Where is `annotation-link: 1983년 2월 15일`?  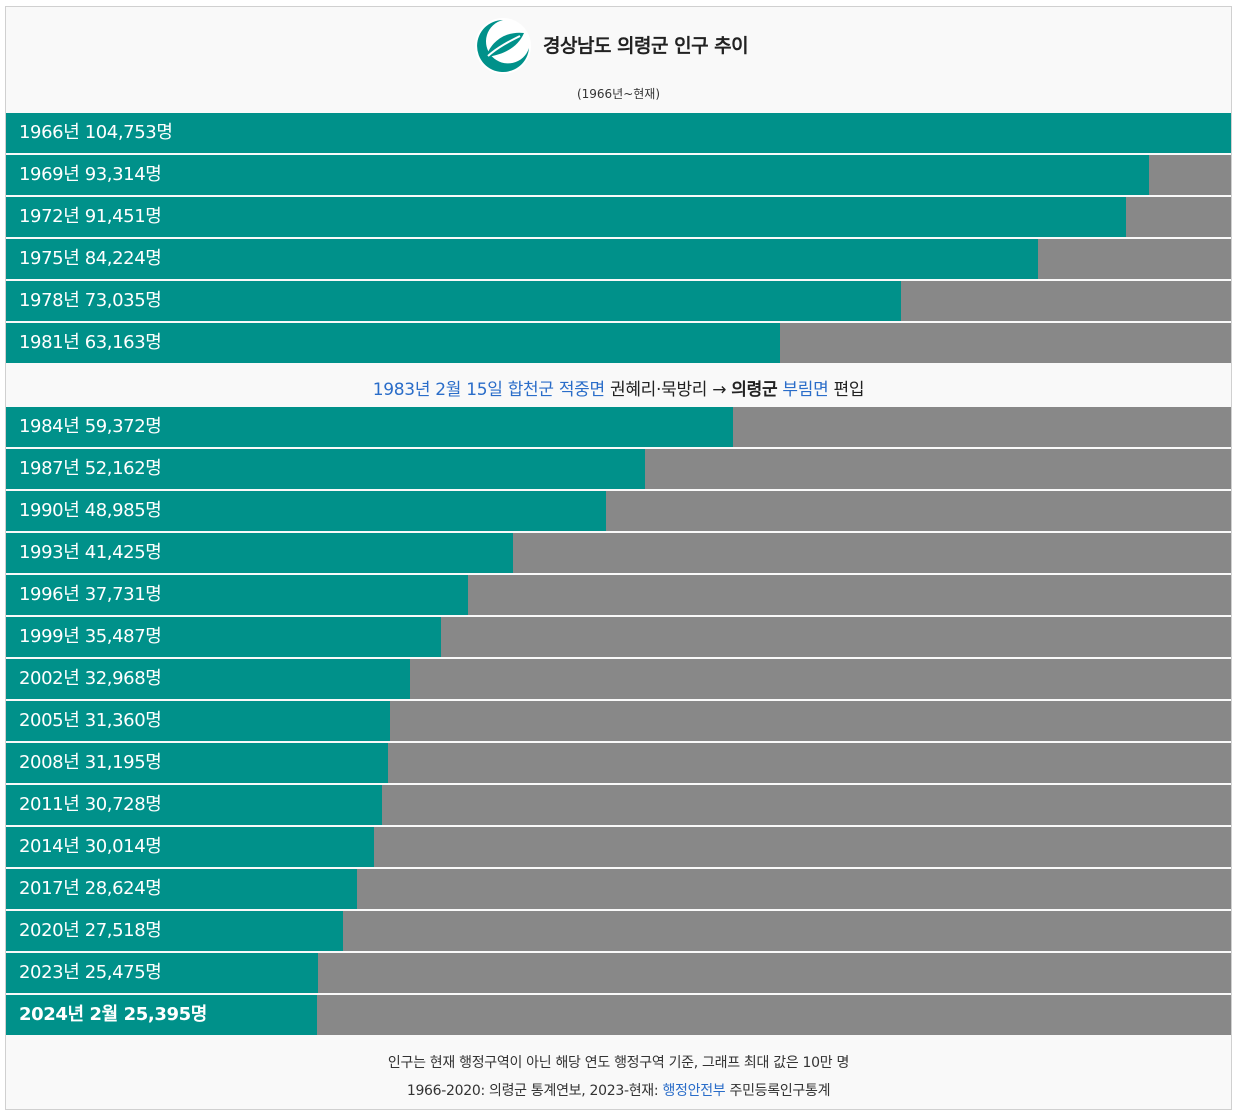
annotation-link: 1983년 2월 15일 is located at coordinates (437, 390).